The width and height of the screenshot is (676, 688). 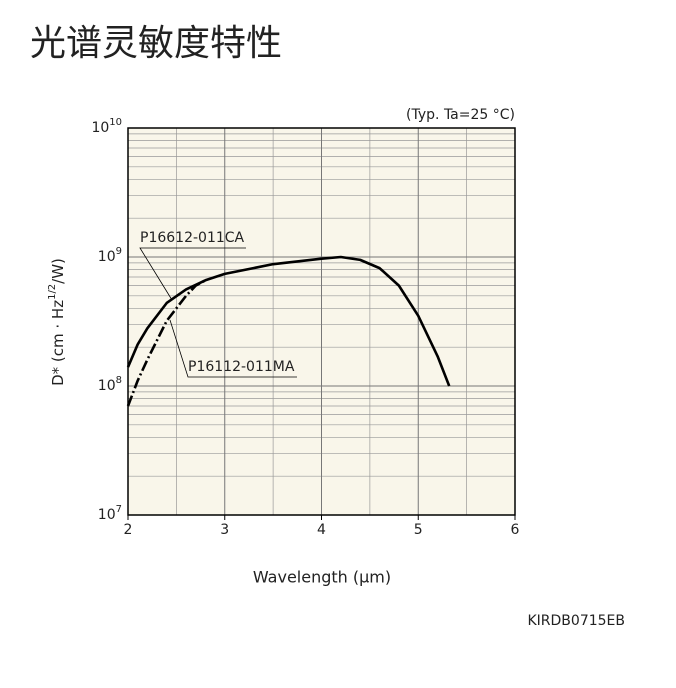 I want to click on y-tick-label: 10⁷, so click(x=110, y=513).